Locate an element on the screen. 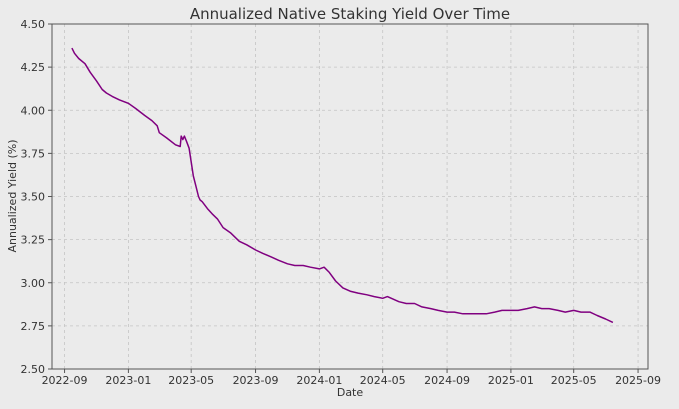 Image resolution: width=679 pixels, height=409 pixels. y-tick-label: 4.00 is located at coordinates (33, 110).